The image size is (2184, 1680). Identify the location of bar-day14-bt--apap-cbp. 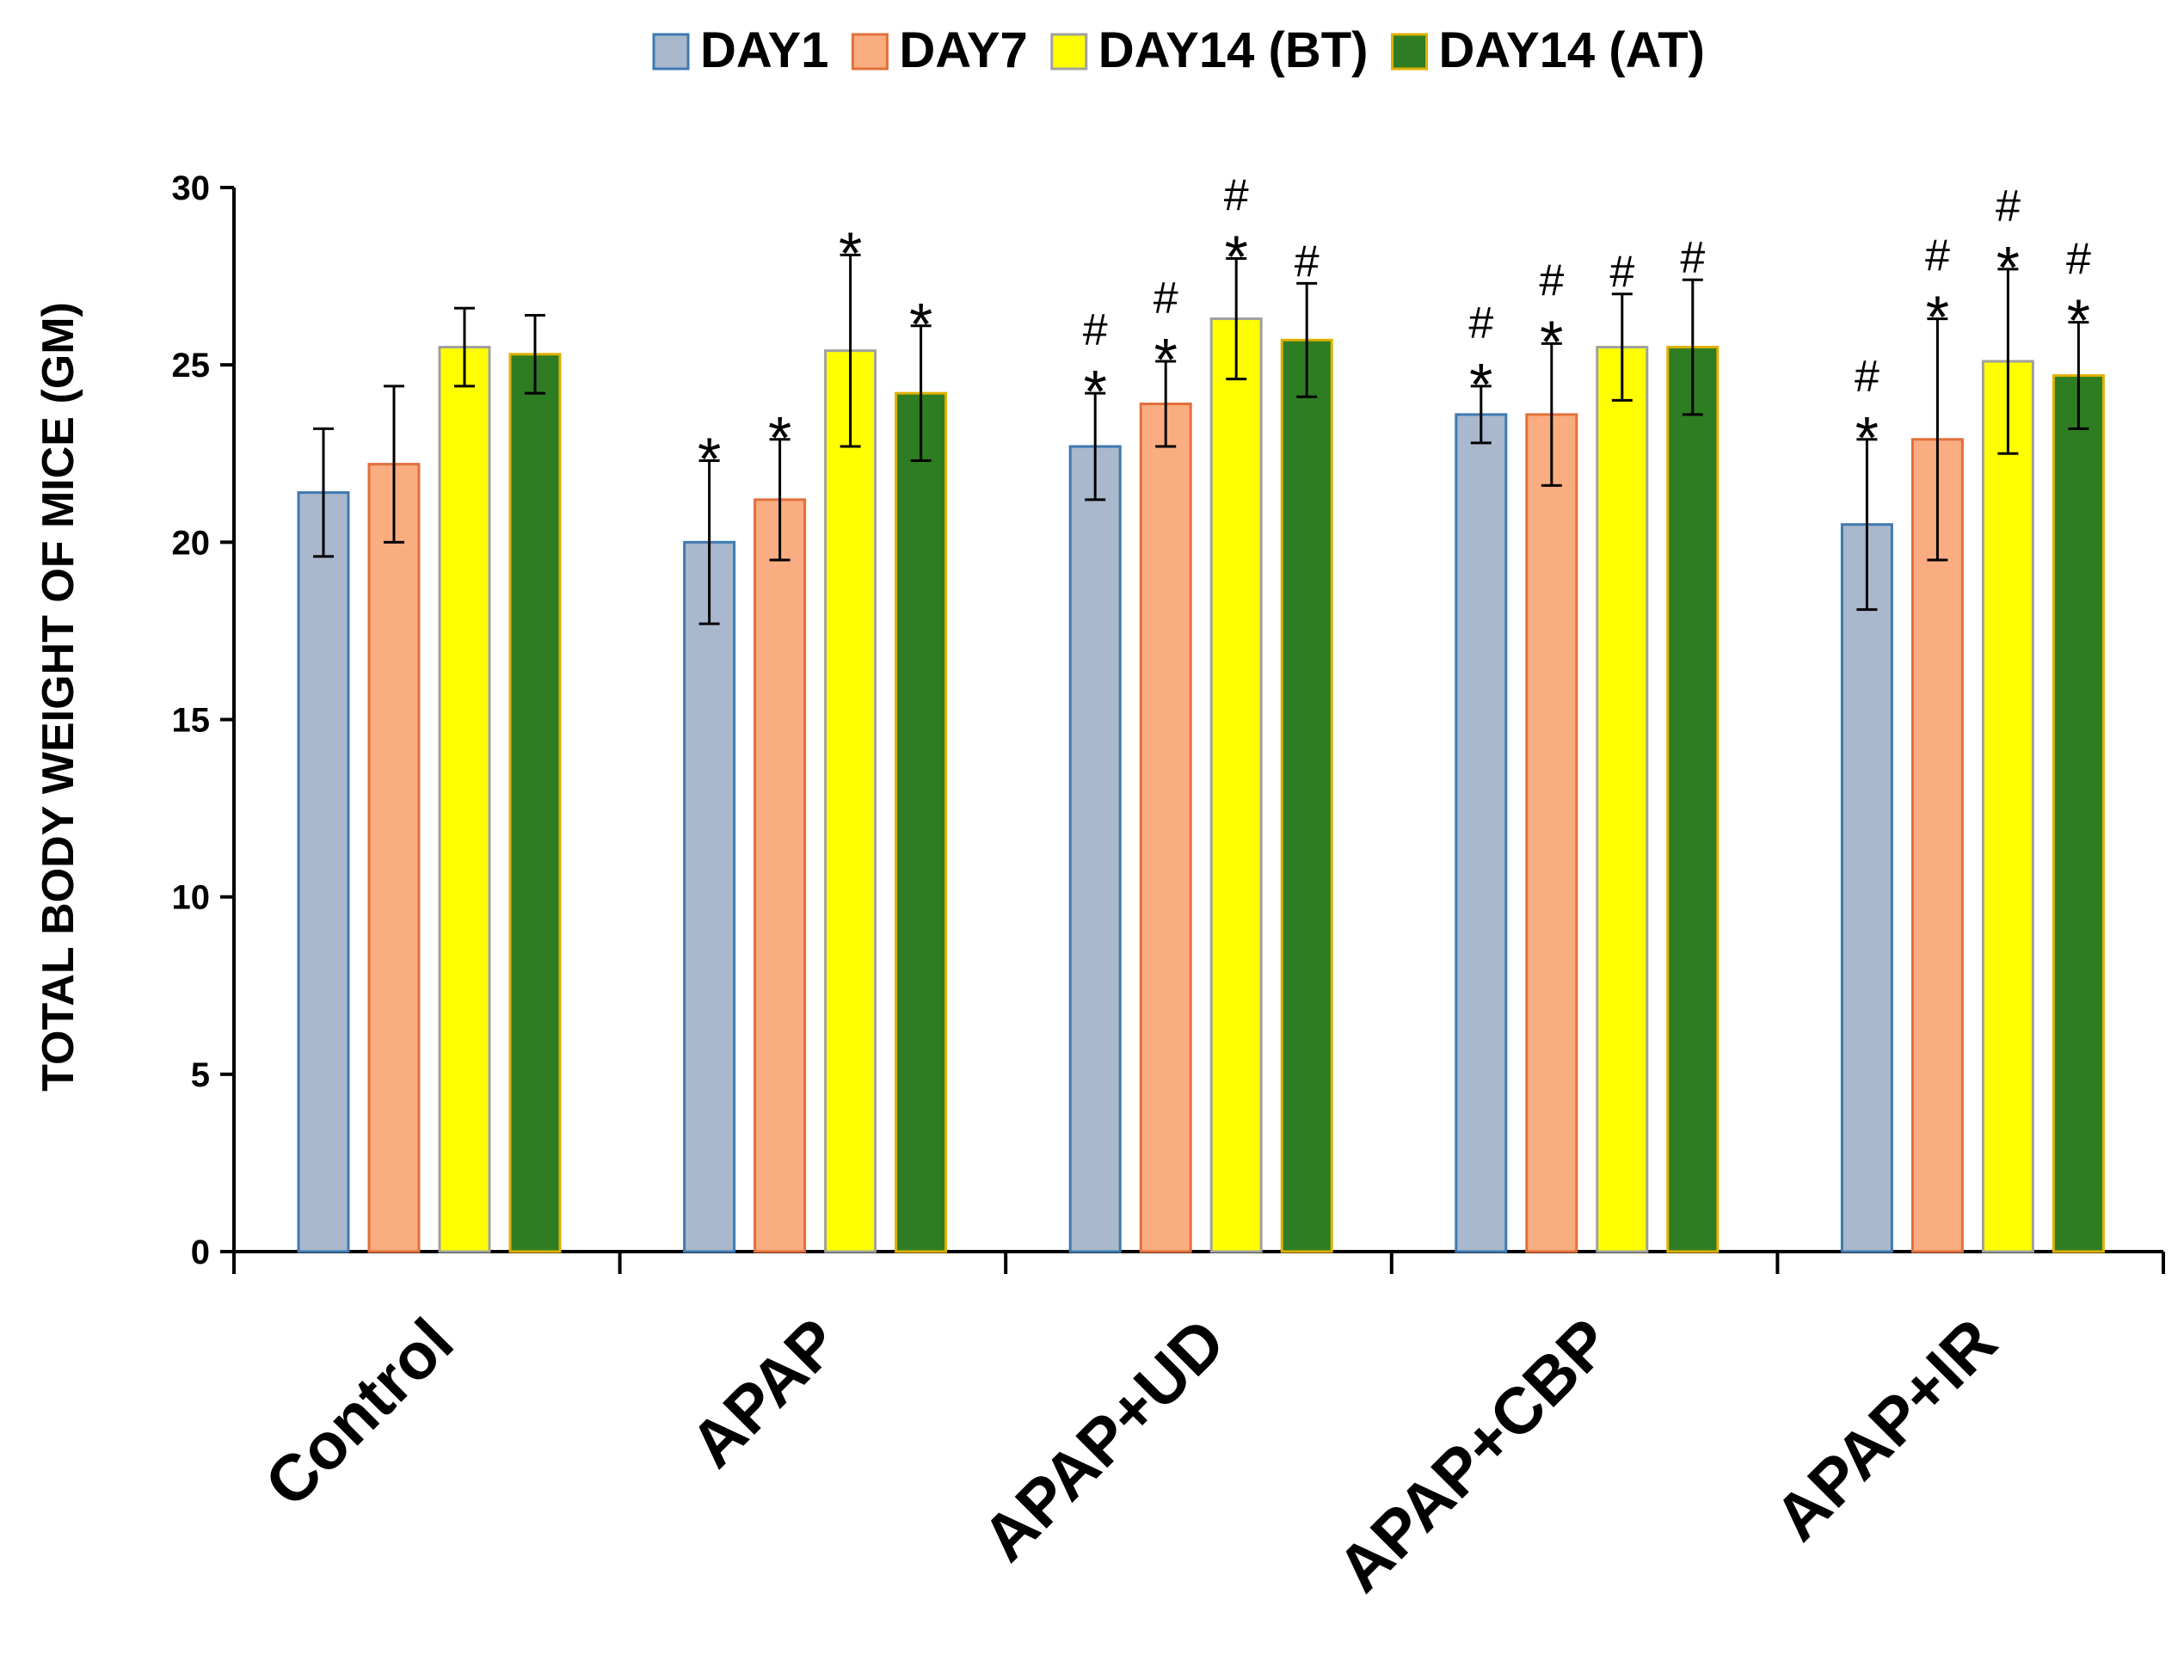
(1623, 799).